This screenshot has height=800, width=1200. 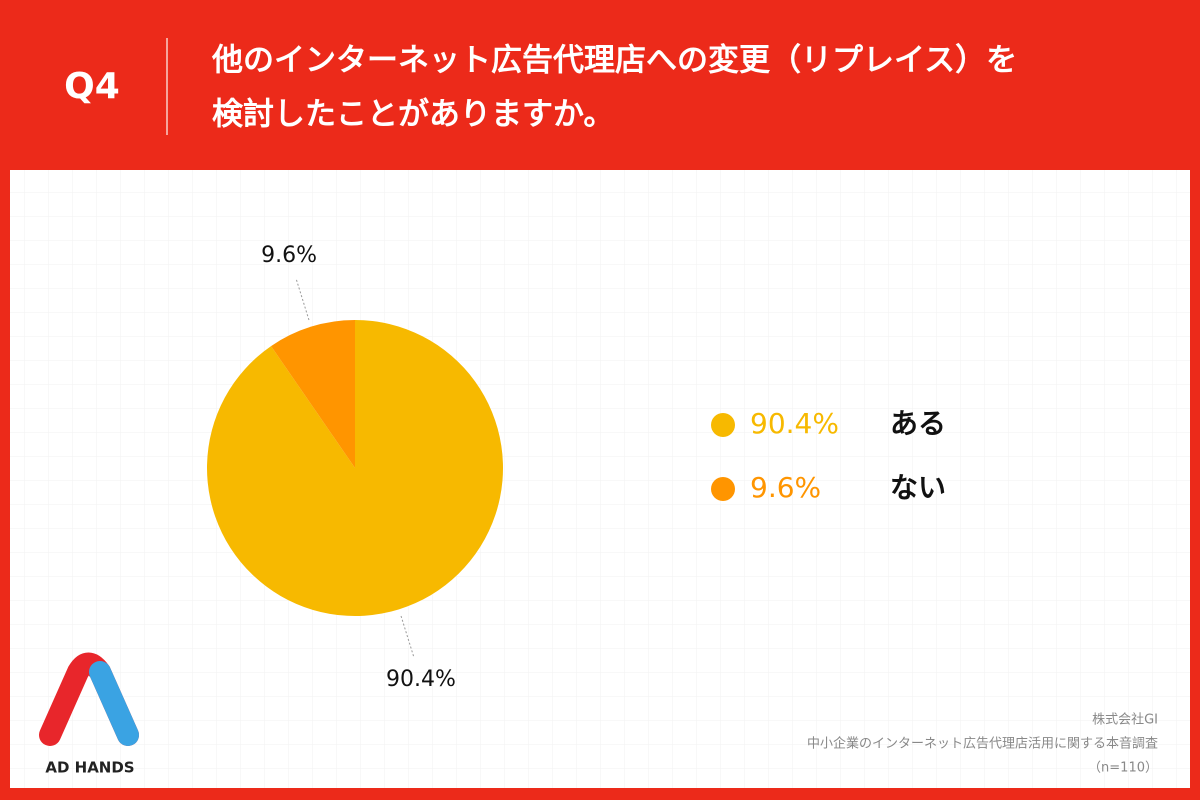 What do you see at coordinates (785, 487) in the screenshot?
I see `legend-value: 9.6%` at bounding box center [785, 487].